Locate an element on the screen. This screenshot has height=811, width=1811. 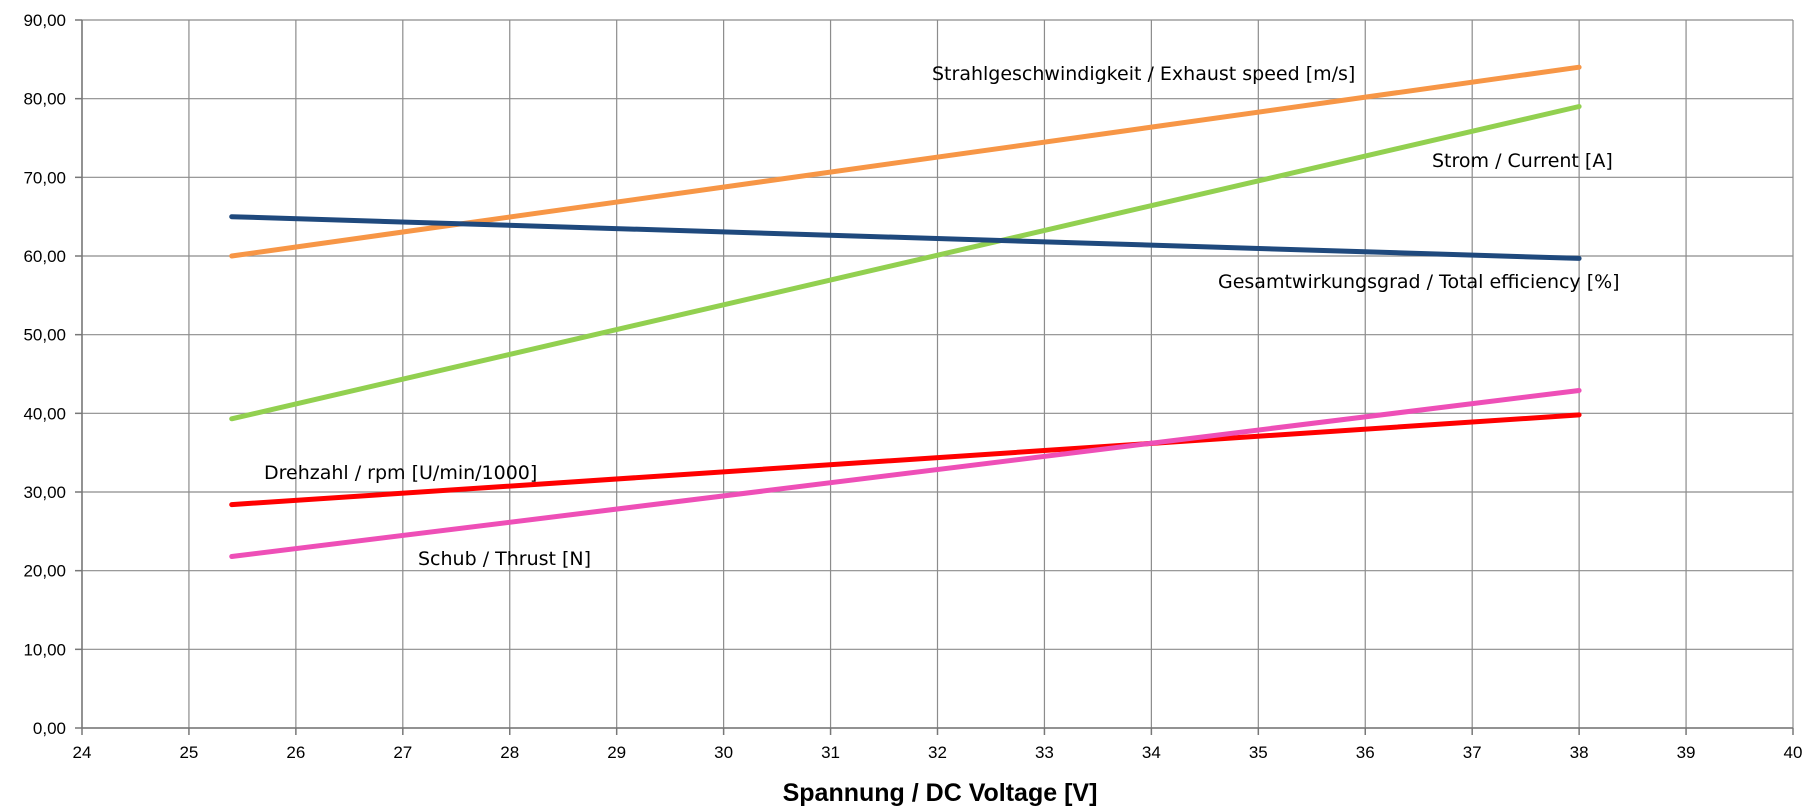
x-tick-label: 32 is located at coordinates (937, 752).